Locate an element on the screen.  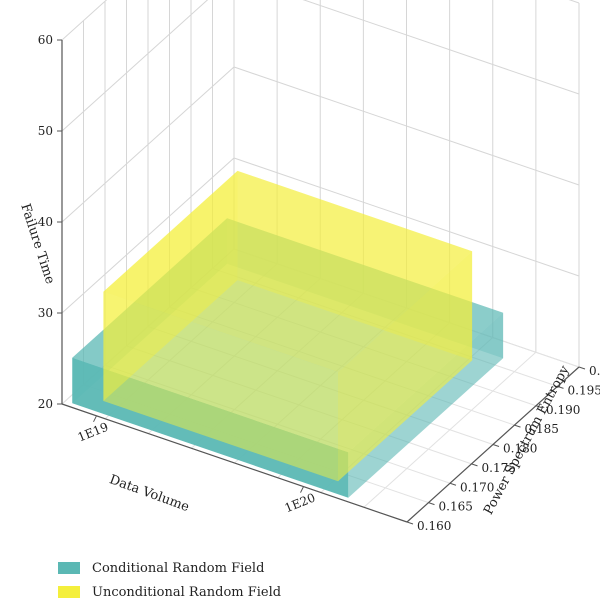
y-tick-label-6: 0.190 is located at coordinates (563, 410).